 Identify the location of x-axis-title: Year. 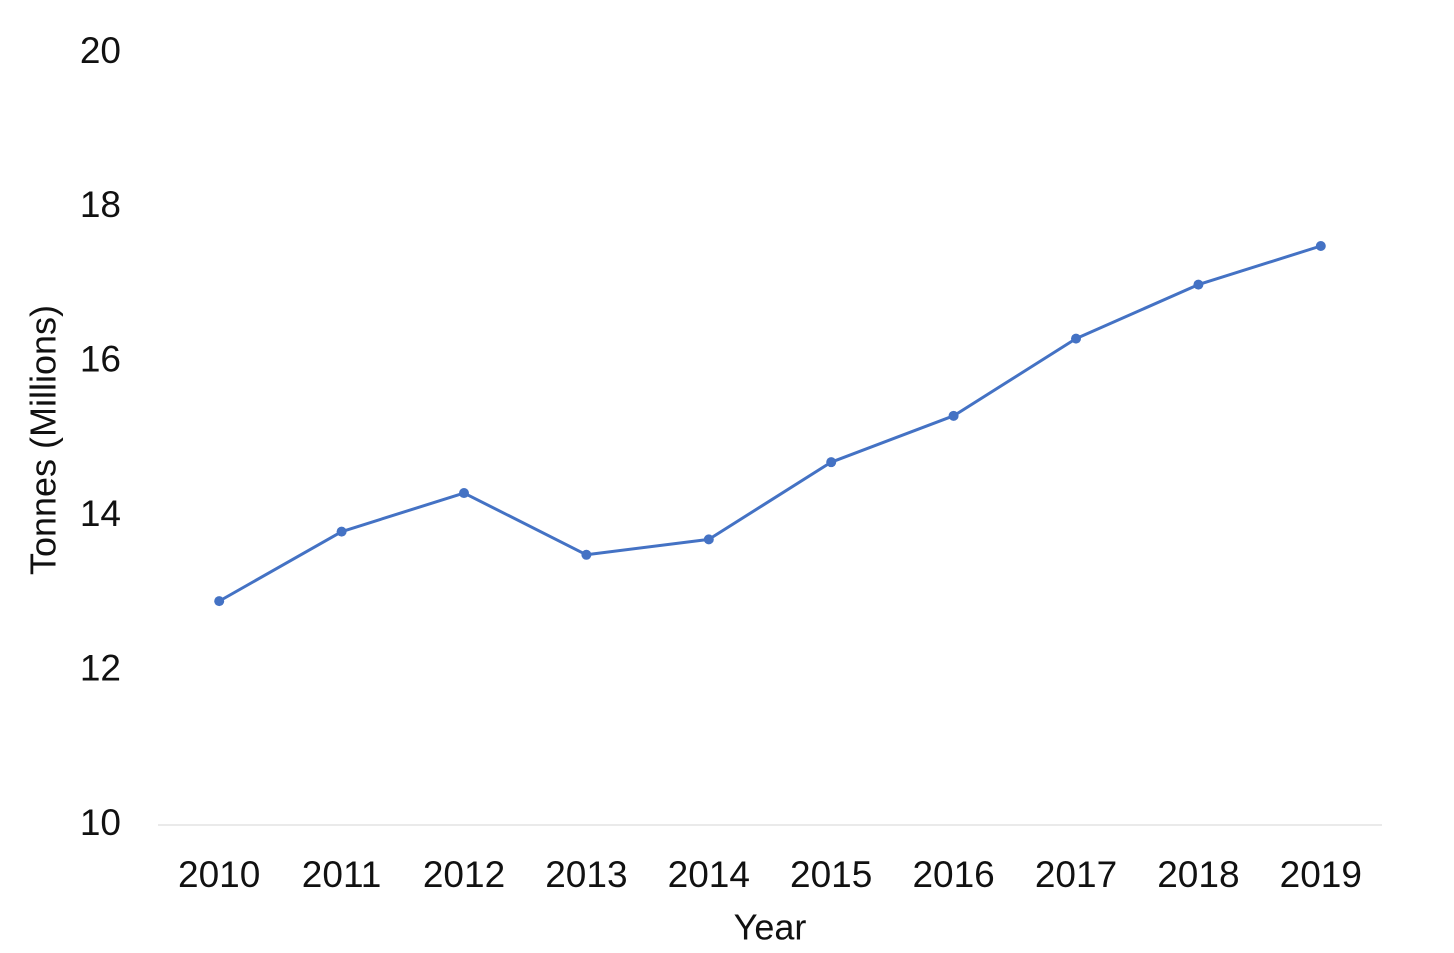
(770, 927).